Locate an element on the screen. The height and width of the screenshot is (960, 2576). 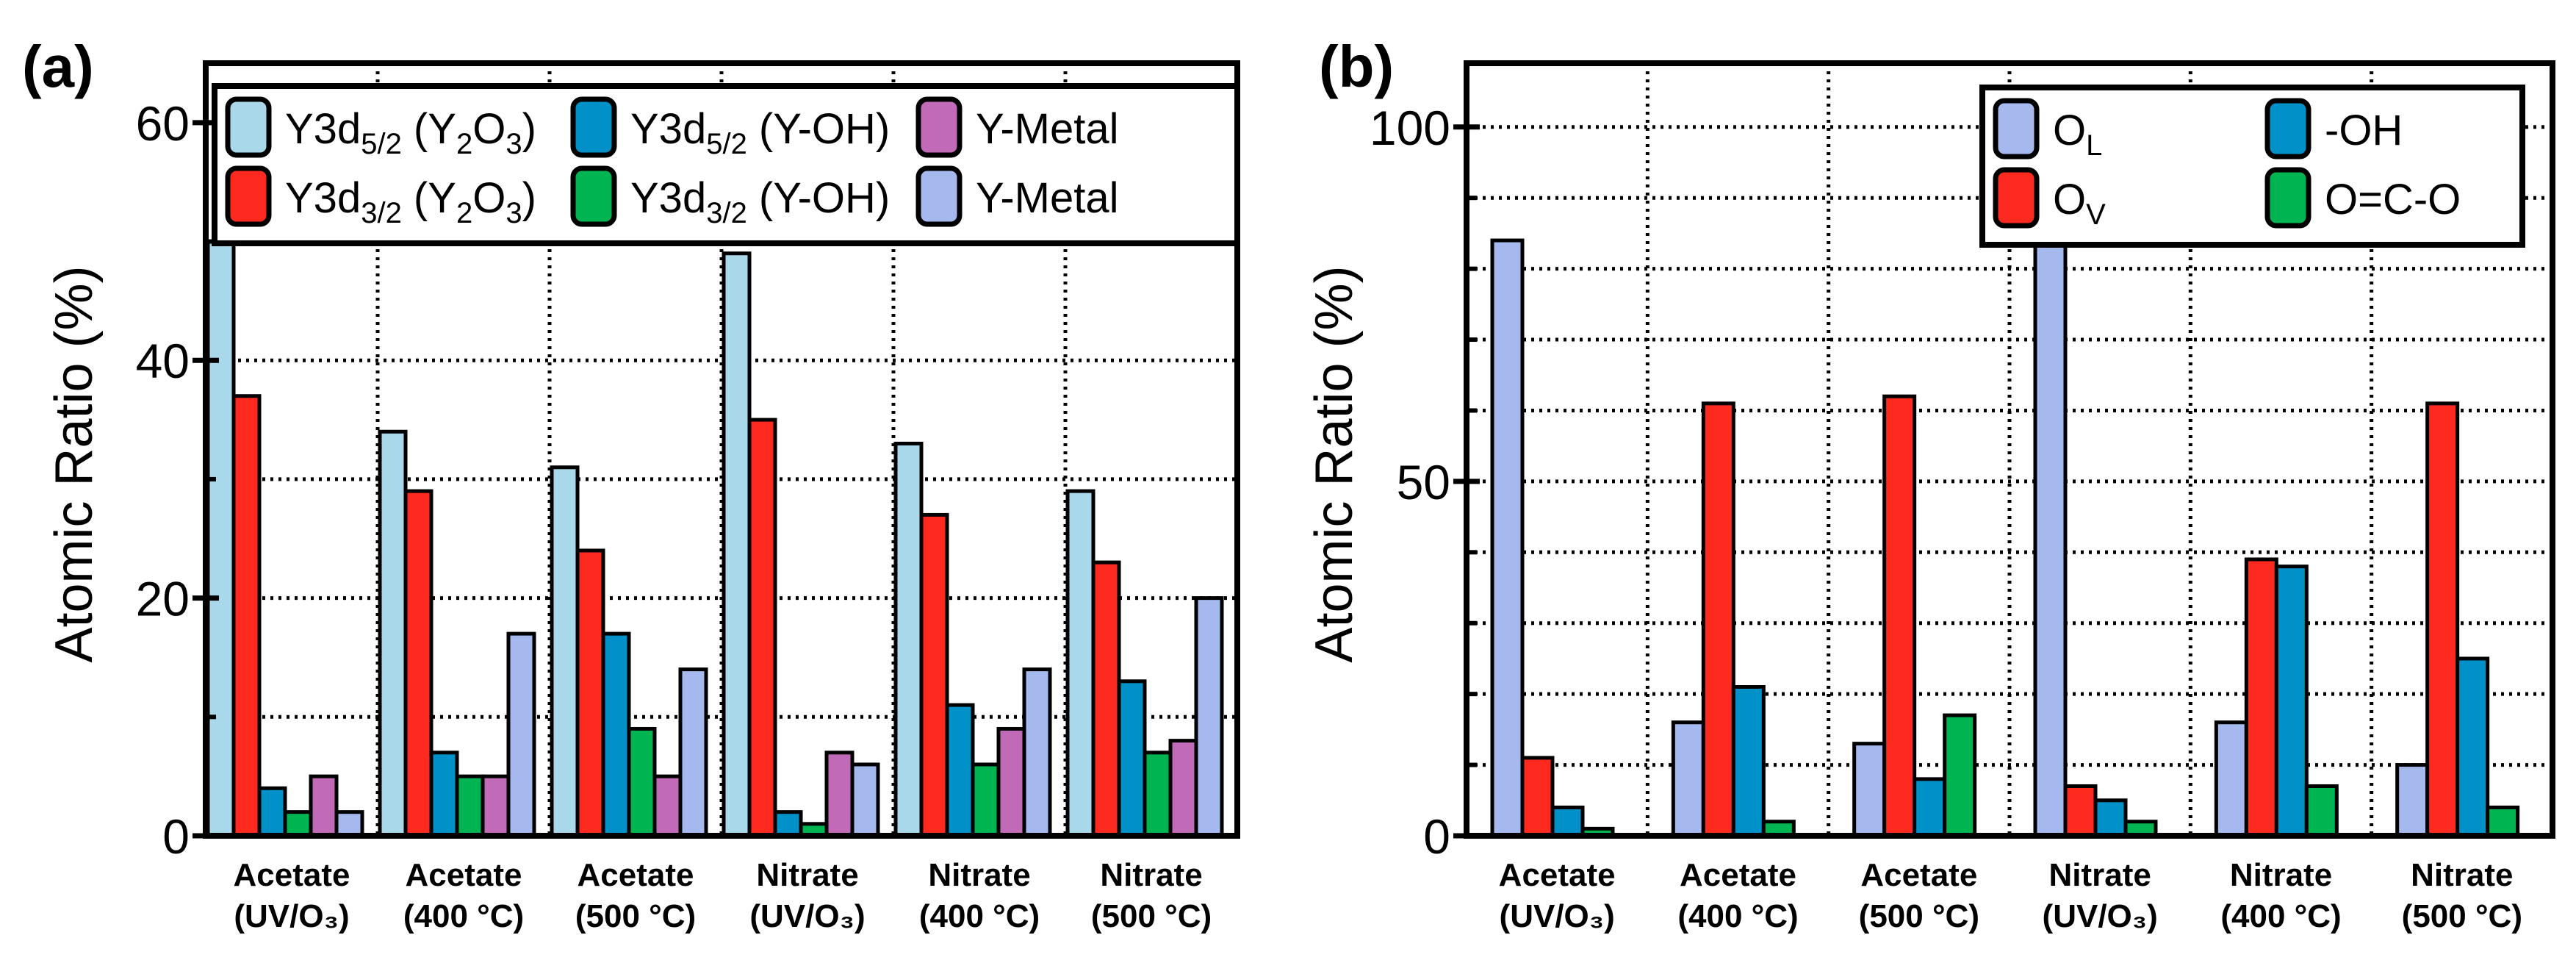
legend-label: Y3d3/2​ (Y-OH) is located at coordinates (760, 201).